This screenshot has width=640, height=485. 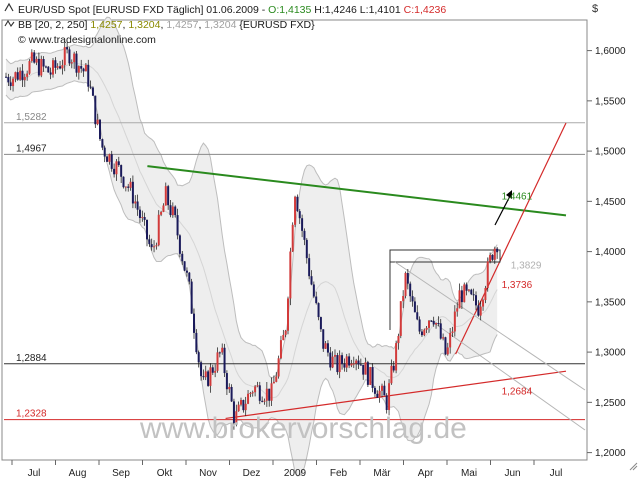 I want to click on x-tick-label: Mai, so click(x=469, y=473).